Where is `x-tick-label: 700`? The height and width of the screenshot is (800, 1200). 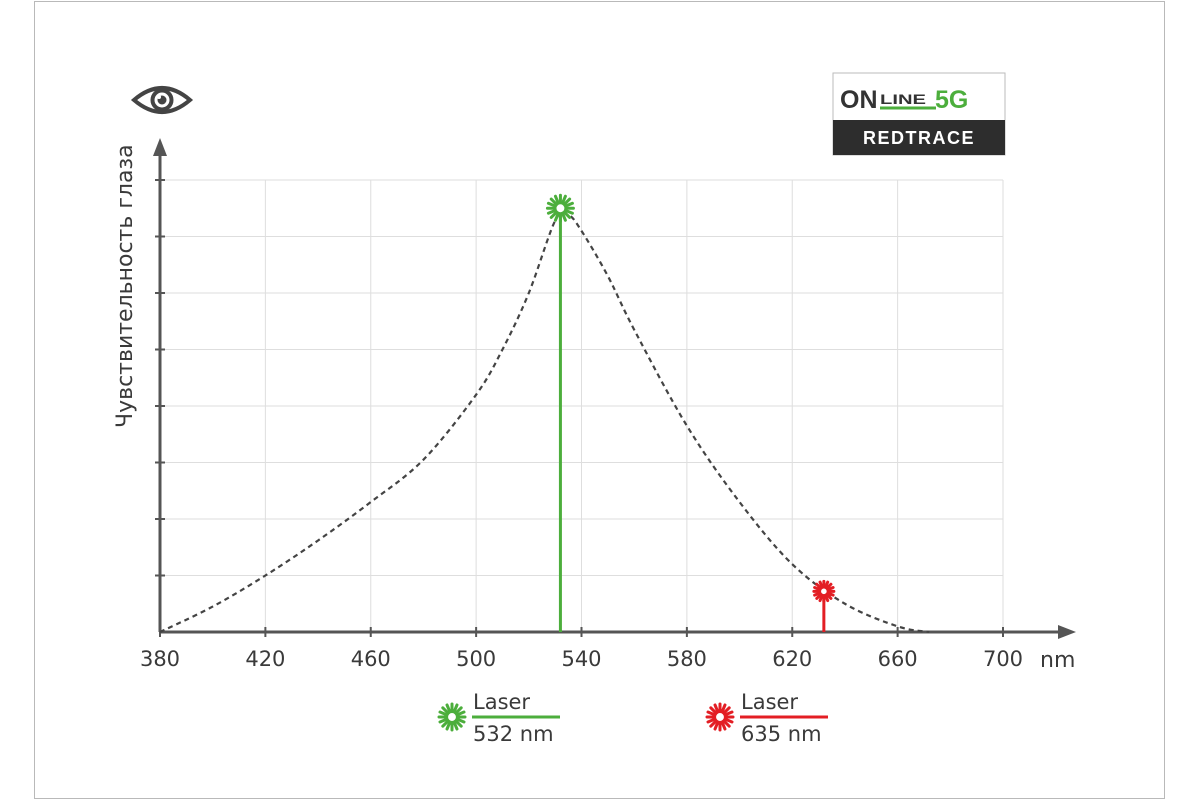
x-tick-label: 700 is located at coordinates (1003, 659).